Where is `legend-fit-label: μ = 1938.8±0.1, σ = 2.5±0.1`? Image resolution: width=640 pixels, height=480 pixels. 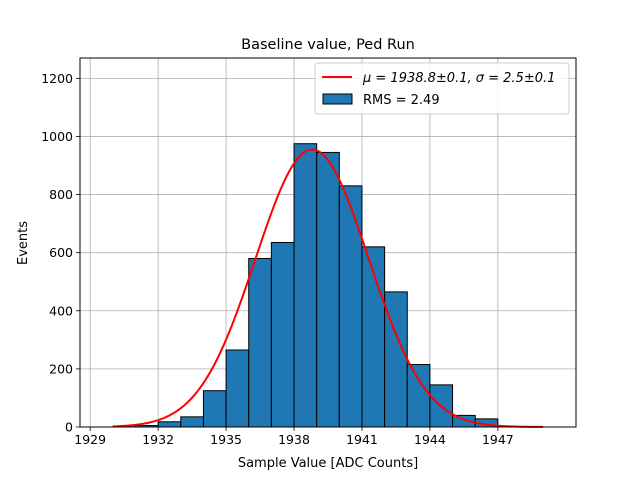
legend-fit-label: μ = 1938.8±0.1, σ = 2.5±0.1 is located at coordinates (458, 78).